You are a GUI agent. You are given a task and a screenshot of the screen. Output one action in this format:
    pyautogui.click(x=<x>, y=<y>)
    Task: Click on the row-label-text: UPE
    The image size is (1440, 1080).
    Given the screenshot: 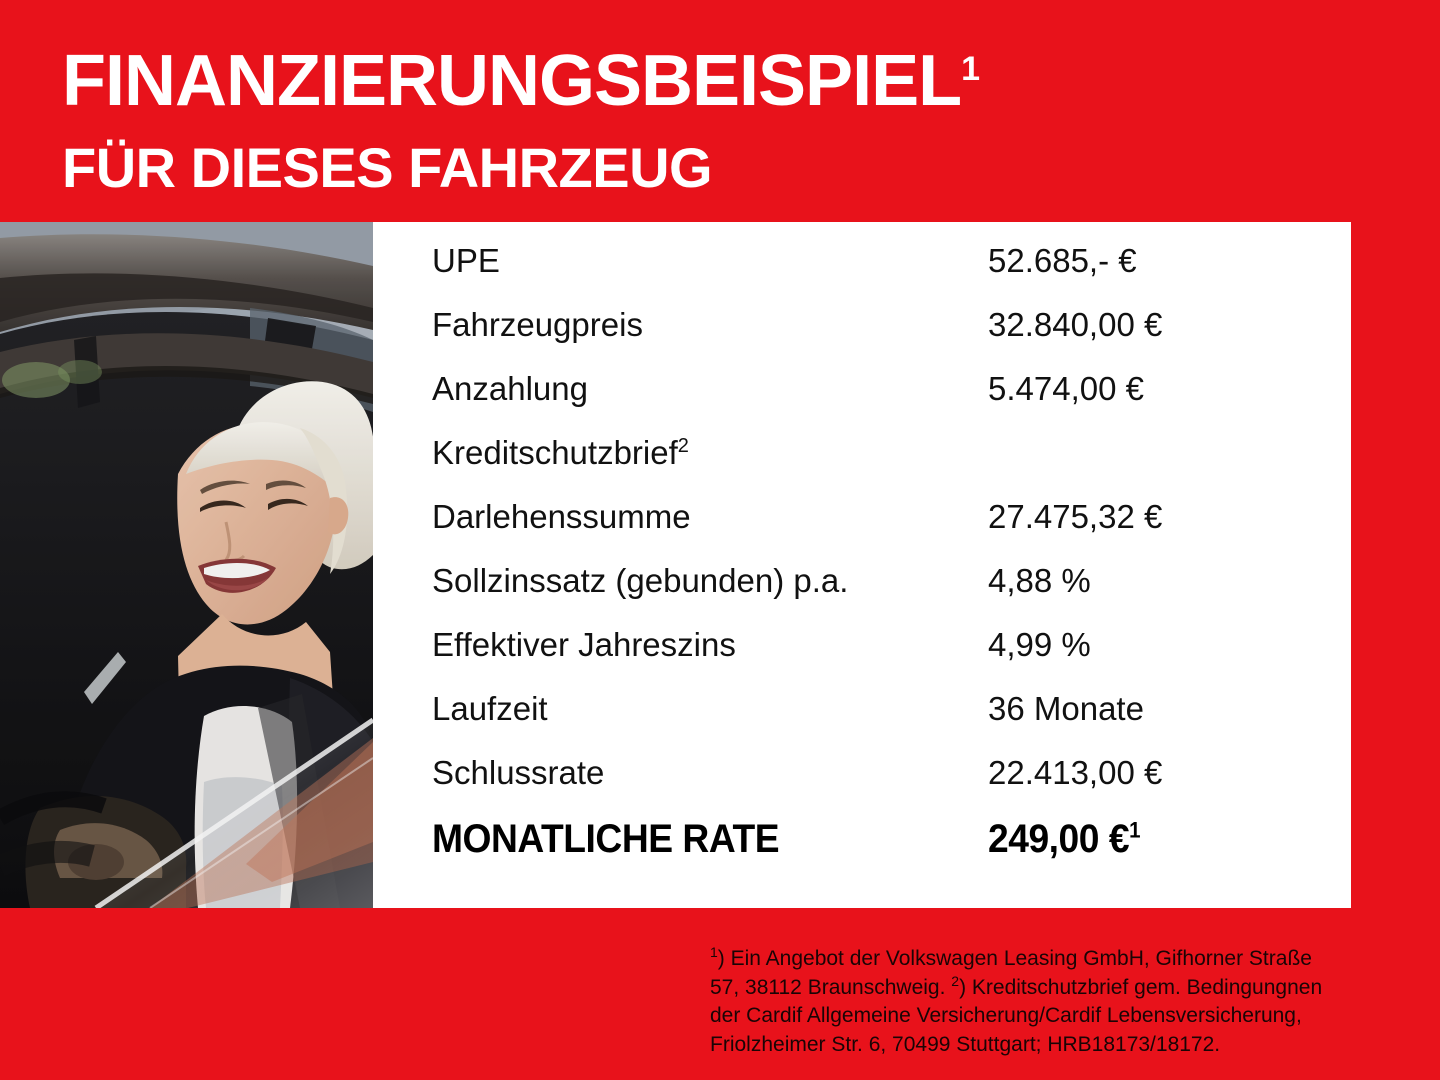 What is the action you would take?
    pyautogui.click(x=466, y=260)
    